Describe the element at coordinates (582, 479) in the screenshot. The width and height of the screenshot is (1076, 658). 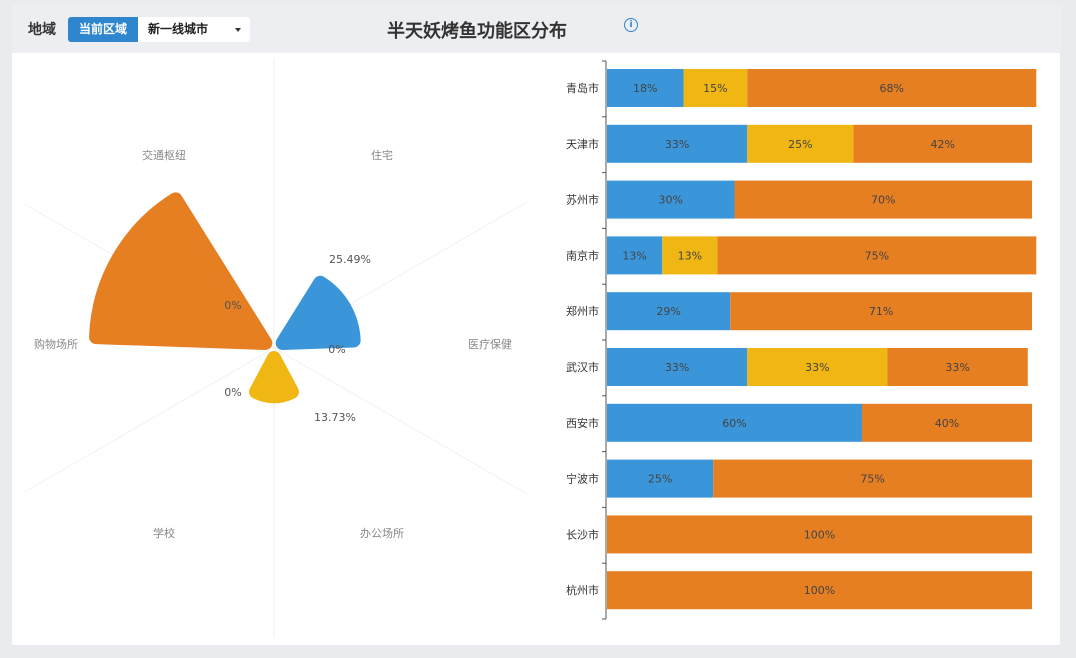
I see `city-label: 宁波市` at that location.